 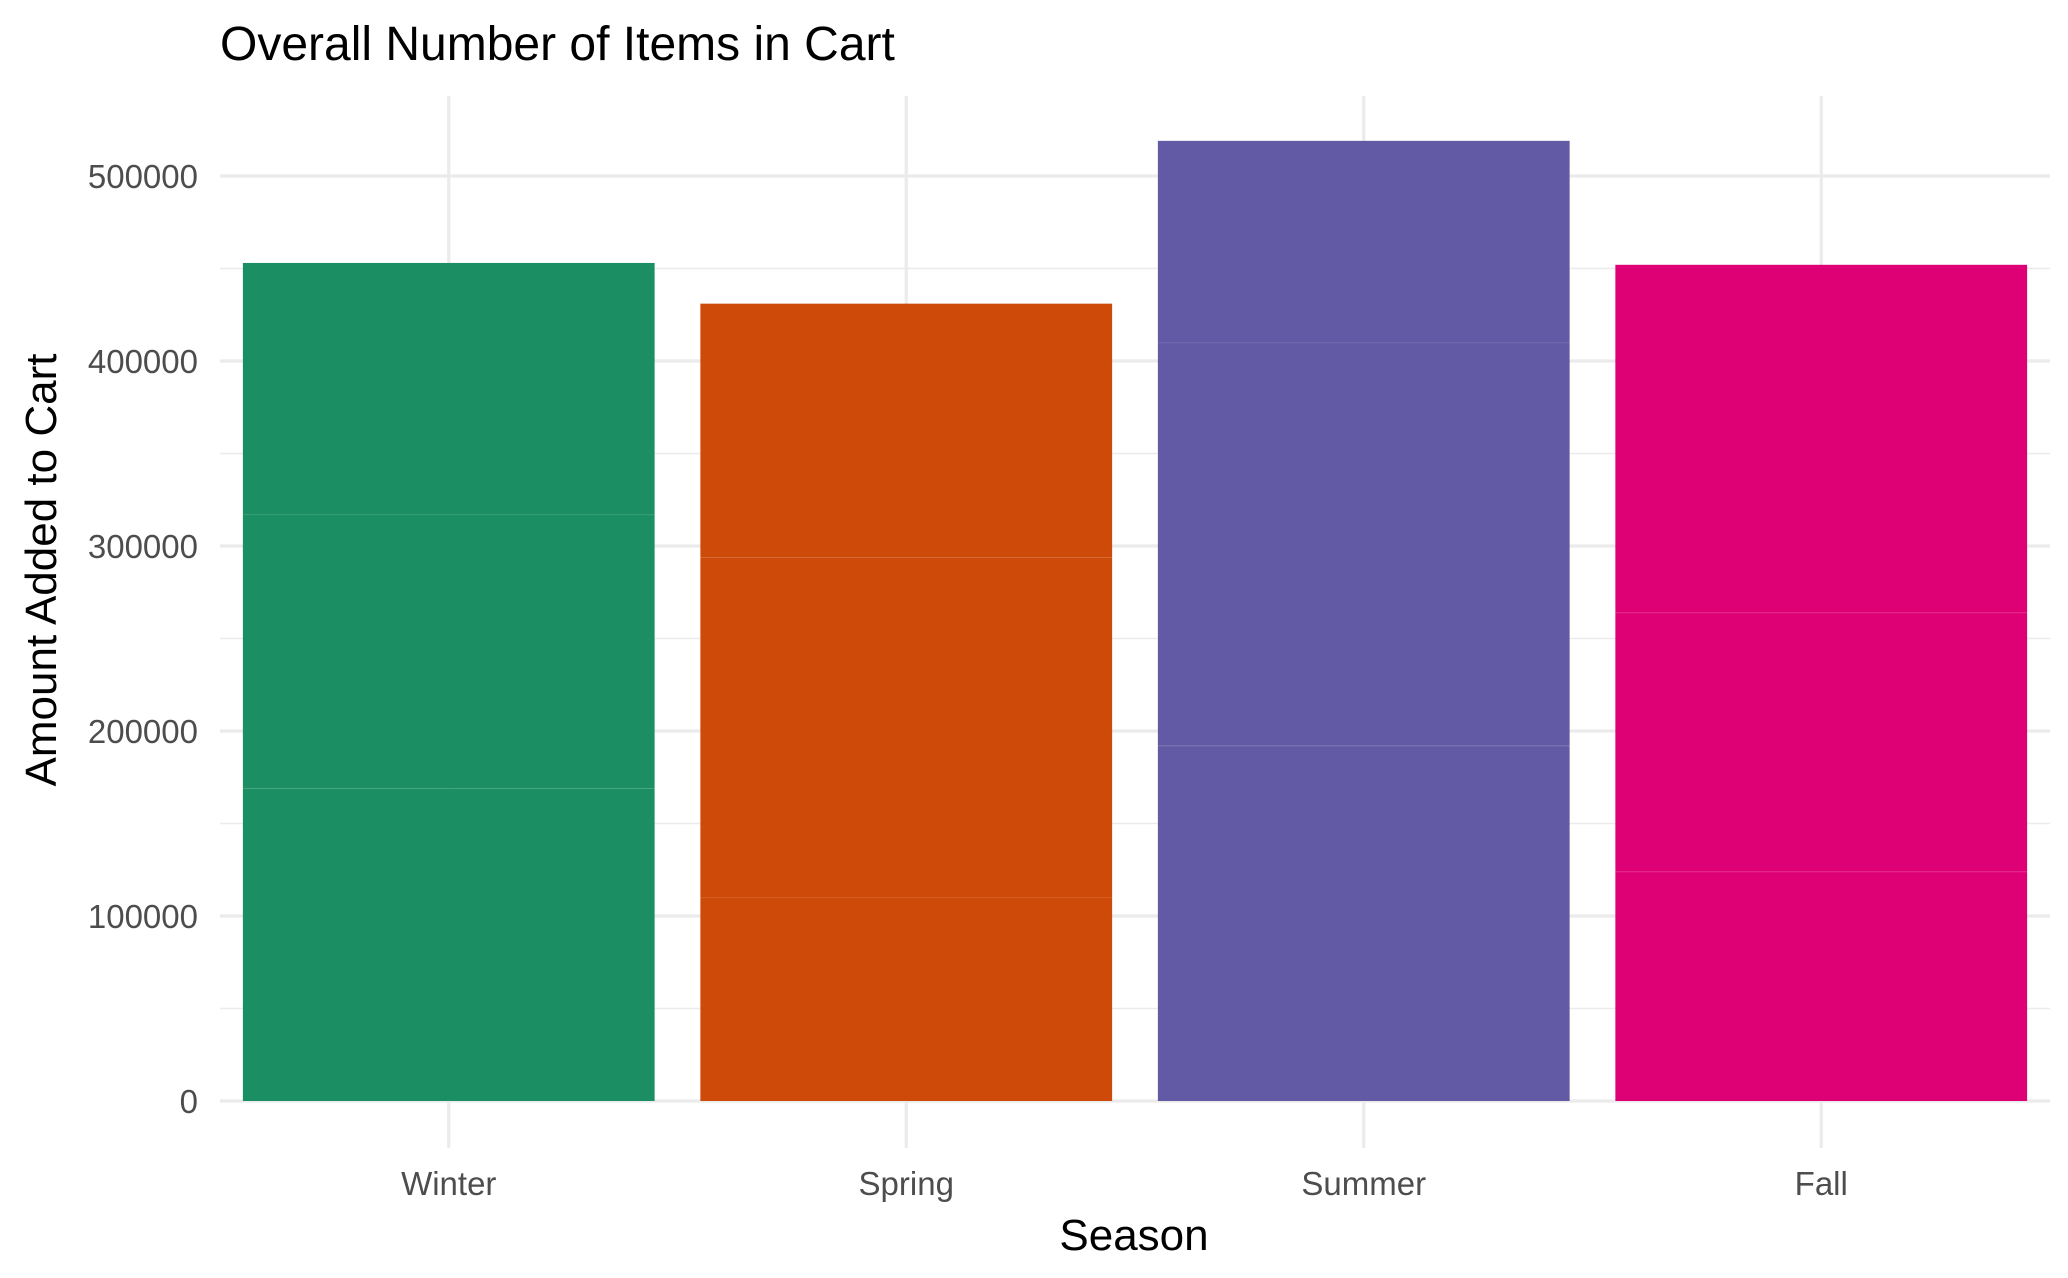 What do you see at coordinates (143, 176) in the screenshot?
I see `y-tick-label: 500000` at bounding box center [143, 176].